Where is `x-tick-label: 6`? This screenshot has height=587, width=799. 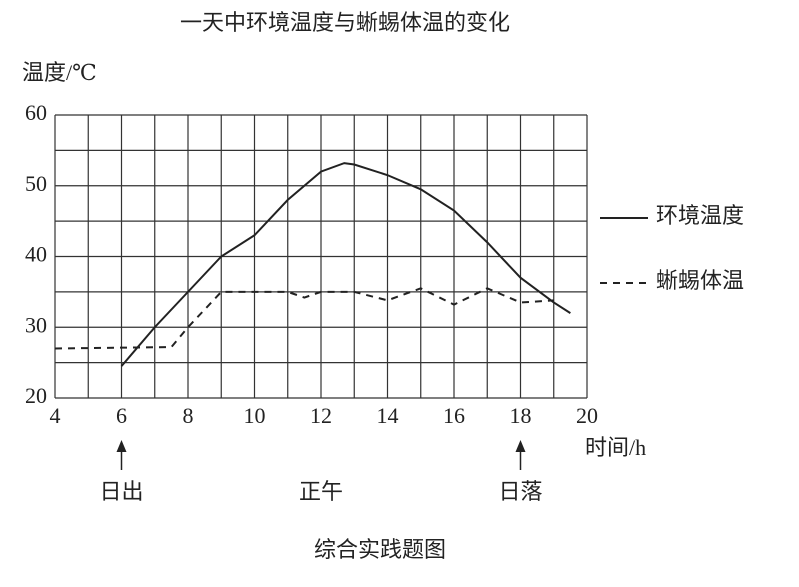
x-tick-label: 6 is located at coordinates (121, 415).